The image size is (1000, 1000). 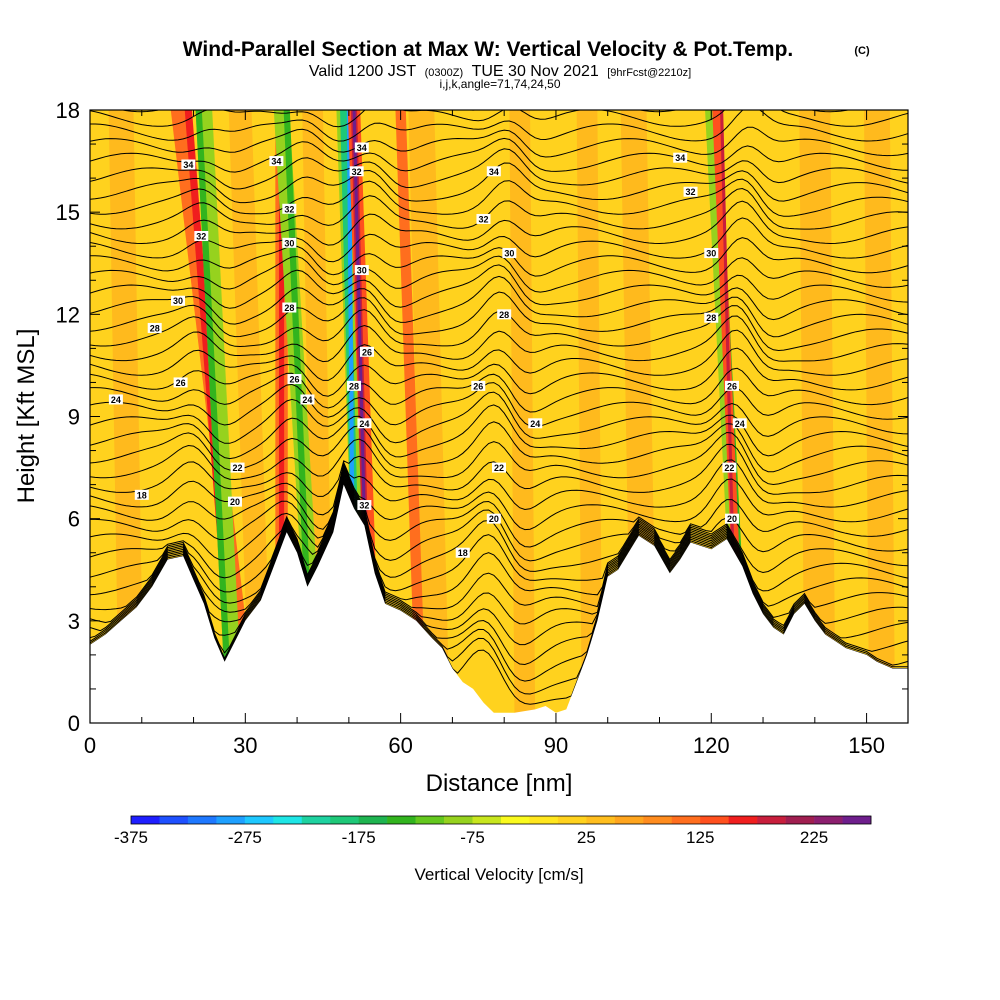 I want to click on colorbar-frame, so click(x=501, y=820).